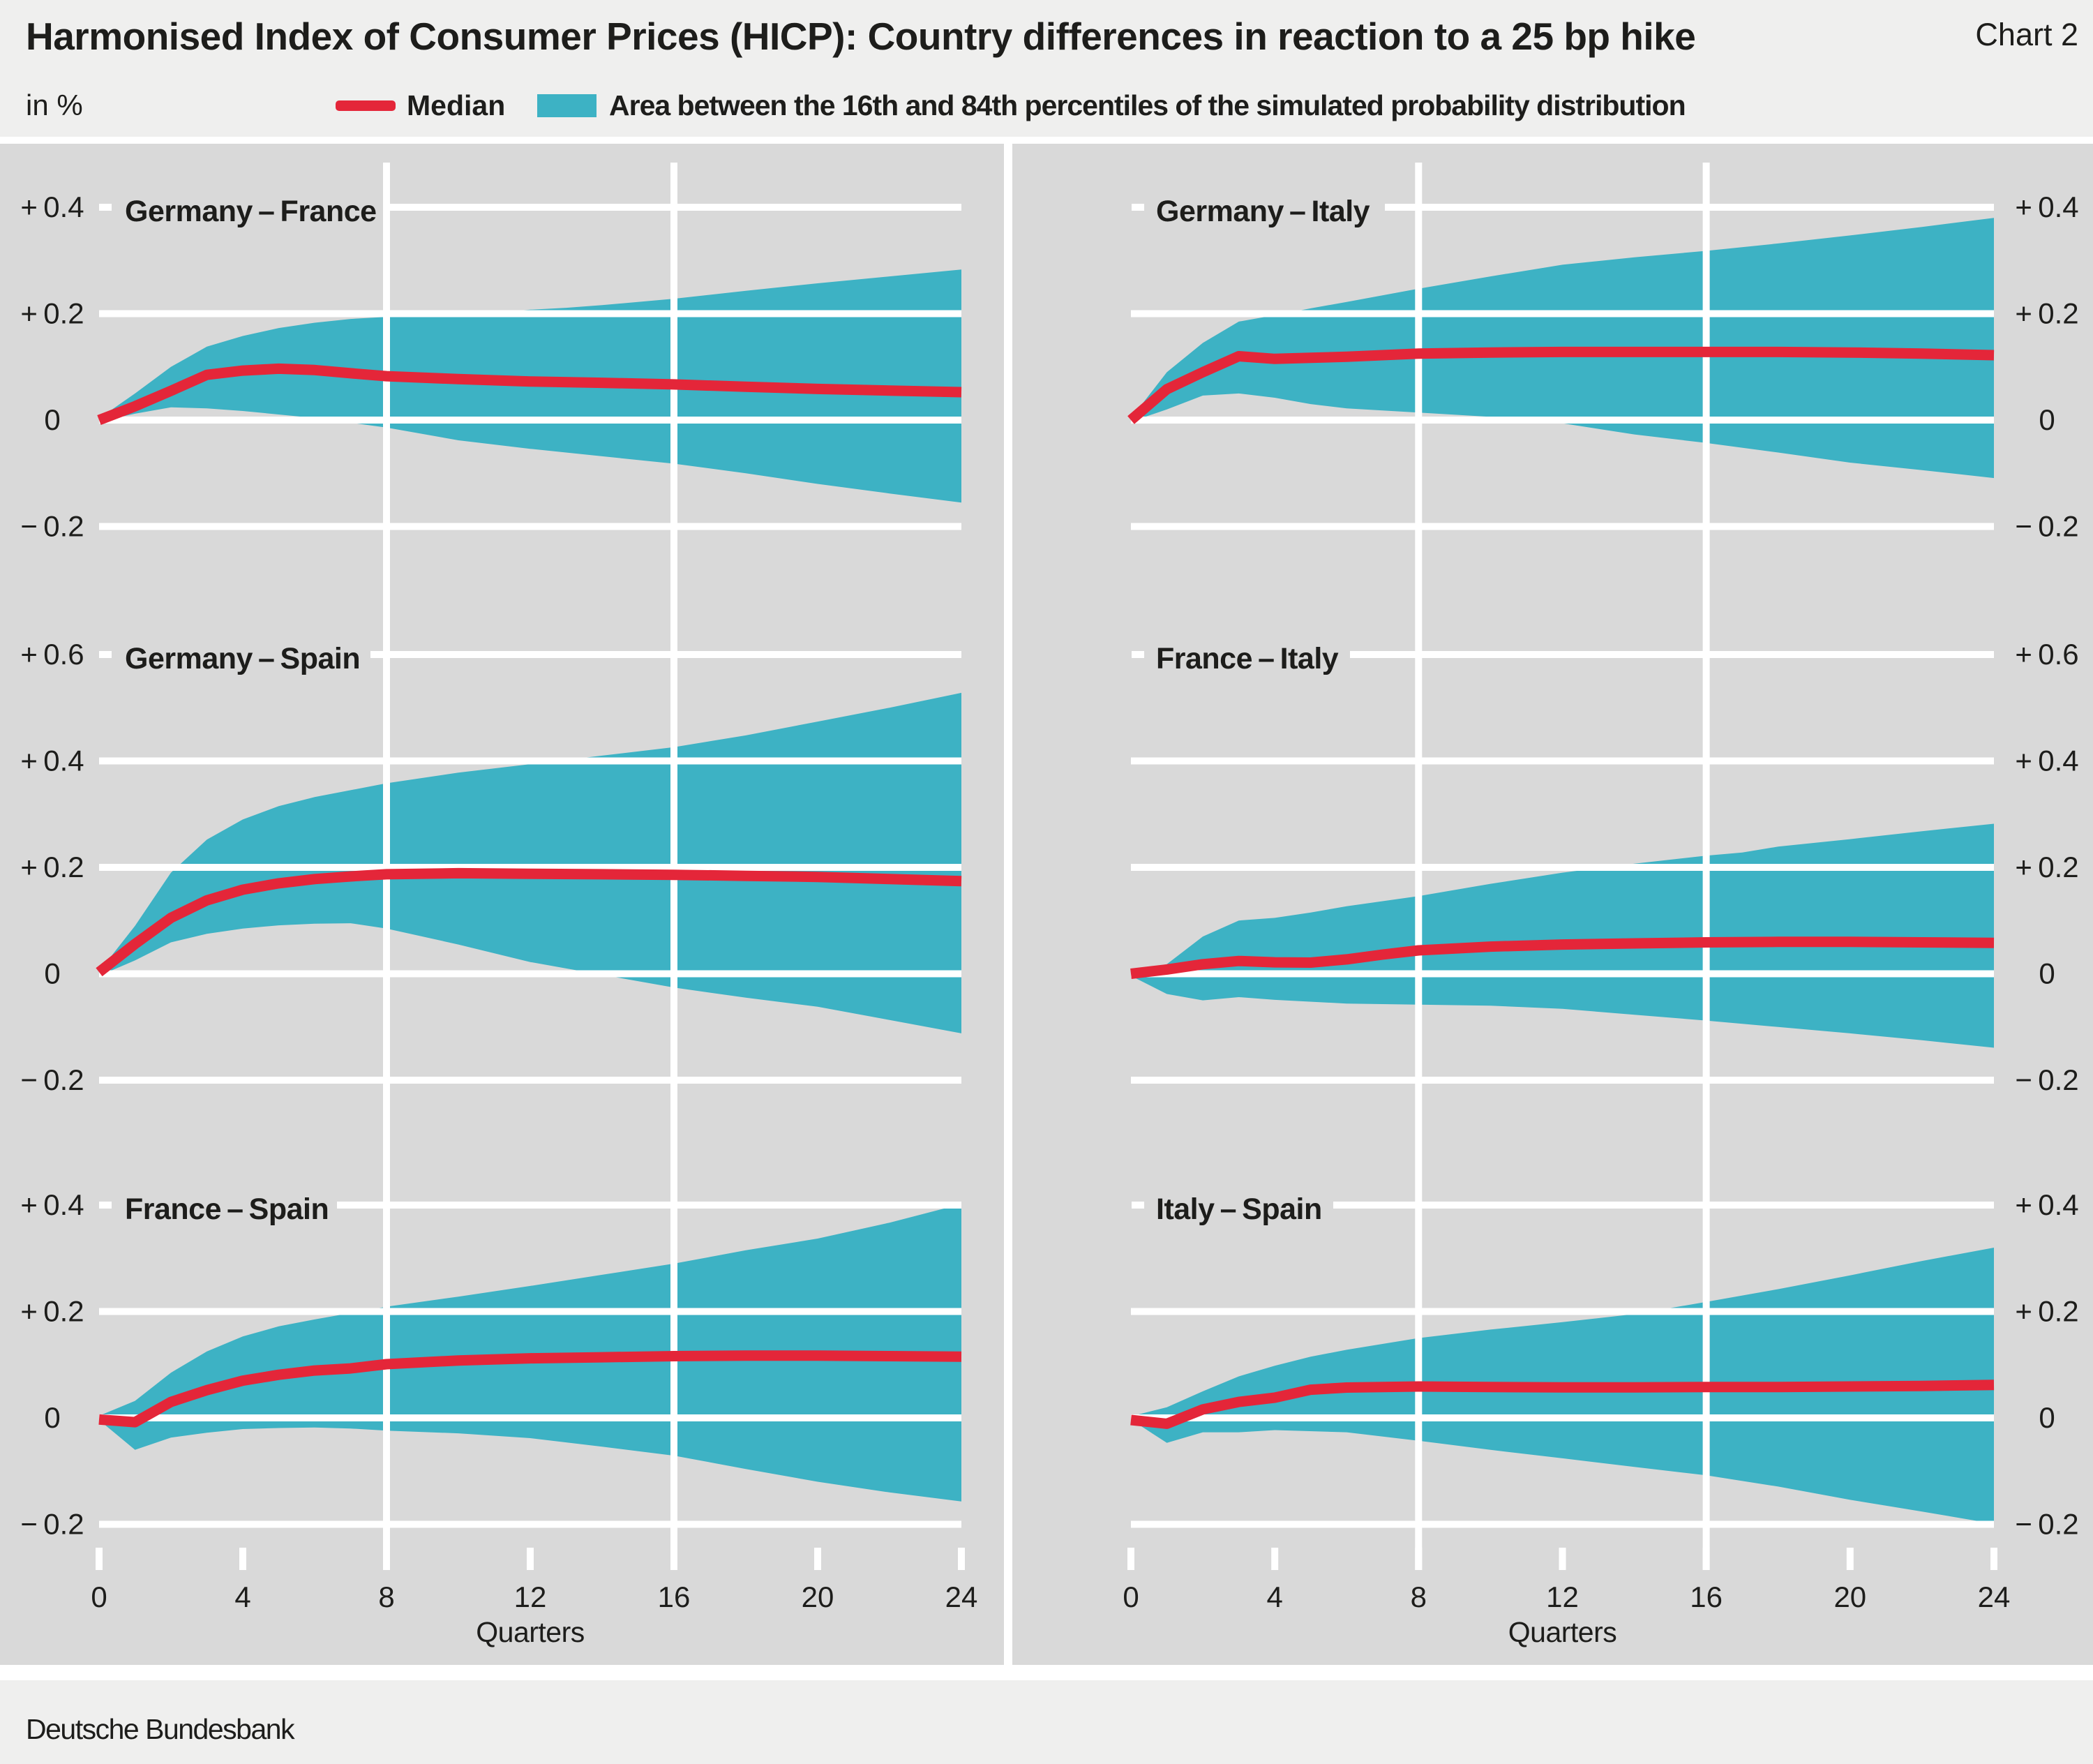 The height and width of the screenshot is (1764, 2093). What do you see at coordinates (2027, 35) in the screenshot?
I see `svg-text: Chart 2` at bounding box center [2027, 35].